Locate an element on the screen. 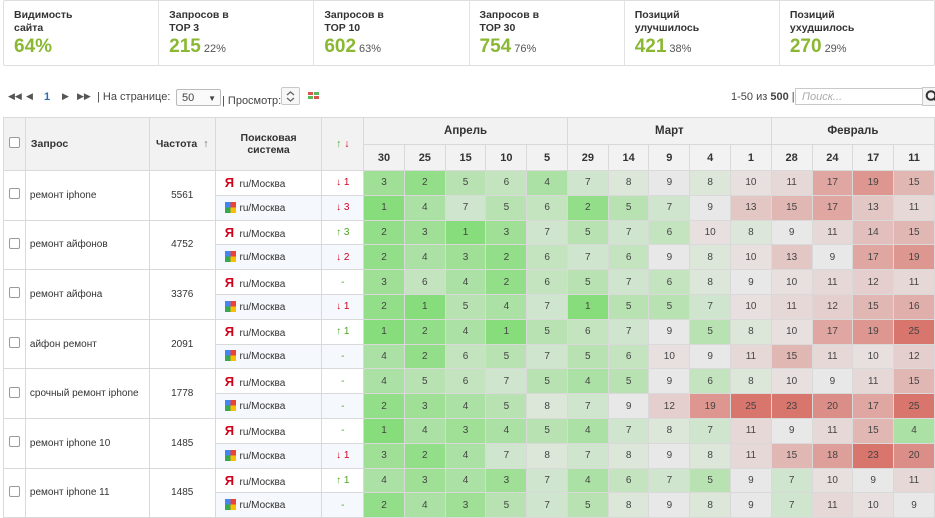  last-page-button: ▶▶ is located at coordinates (84, 96).